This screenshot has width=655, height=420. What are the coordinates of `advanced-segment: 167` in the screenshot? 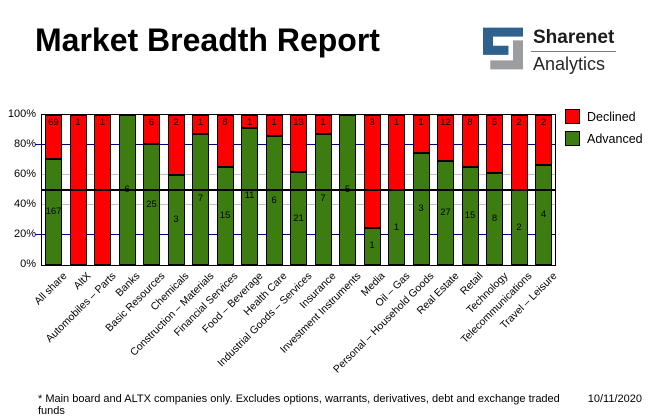 It's located at (53, 211).